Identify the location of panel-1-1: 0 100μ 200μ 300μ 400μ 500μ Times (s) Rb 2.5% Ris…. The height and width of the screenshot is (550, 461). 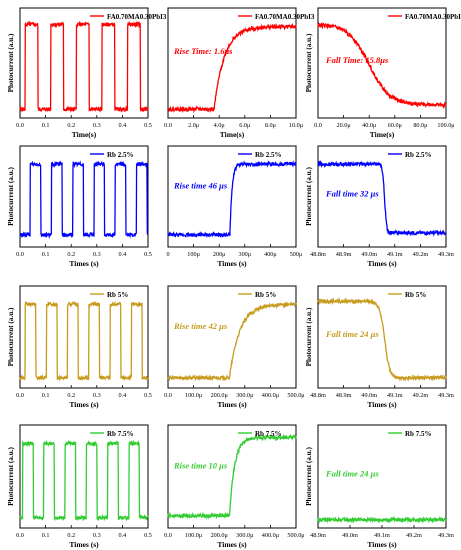
(234, 206).